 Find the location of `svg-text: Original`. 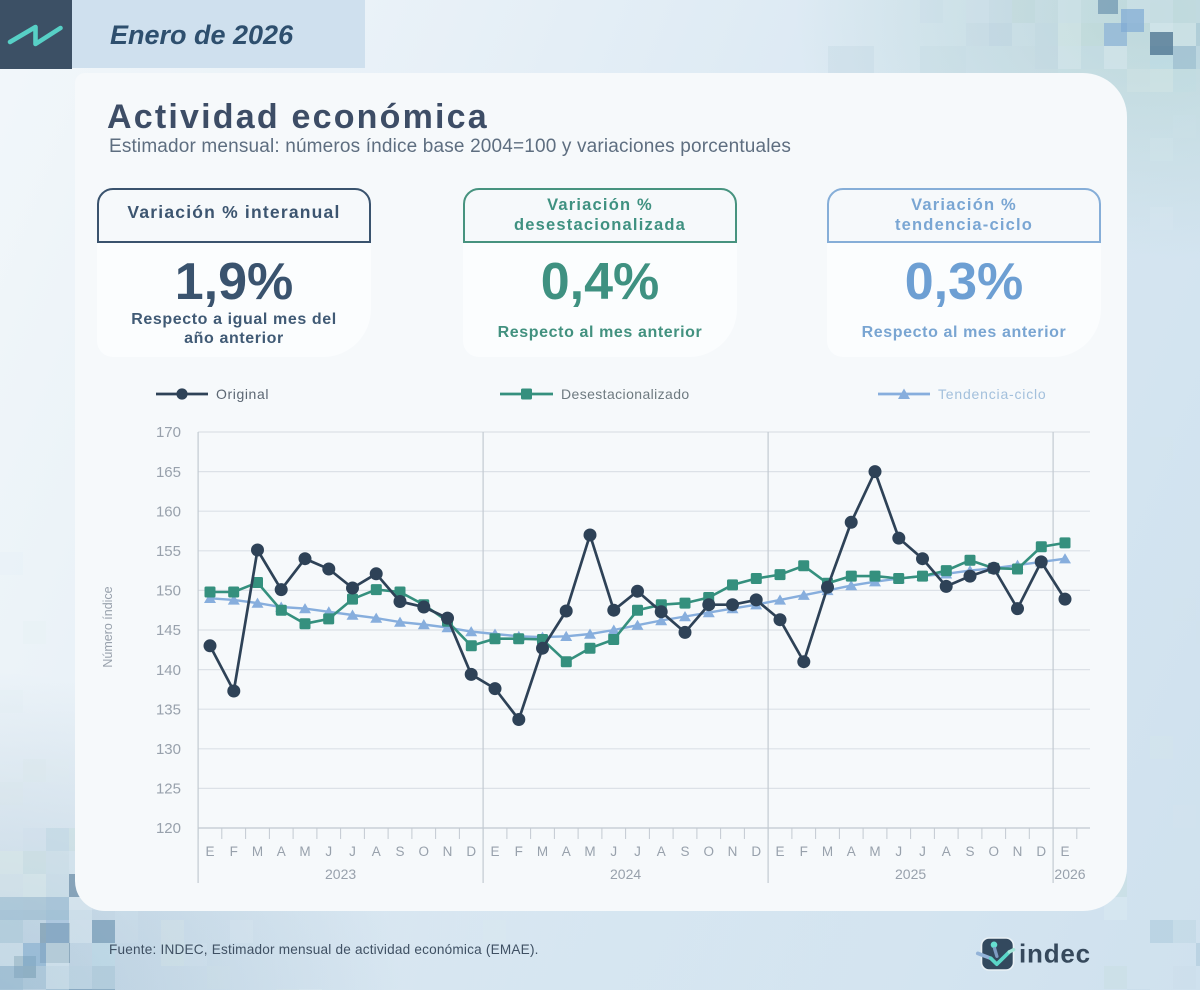

svg-text: Original is located at coordinates (242, 394).